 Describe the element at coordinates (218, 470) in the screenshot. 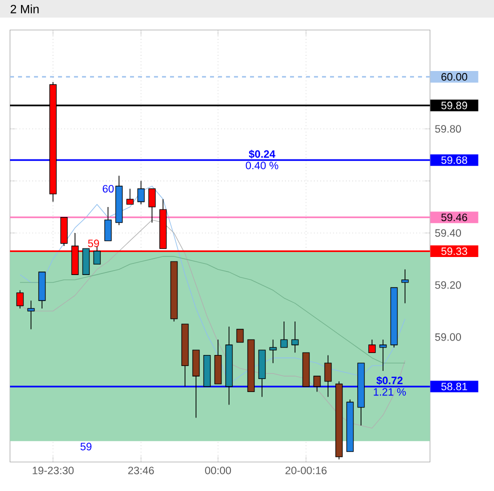

I see `x-tick-label: 00:00` at that location.